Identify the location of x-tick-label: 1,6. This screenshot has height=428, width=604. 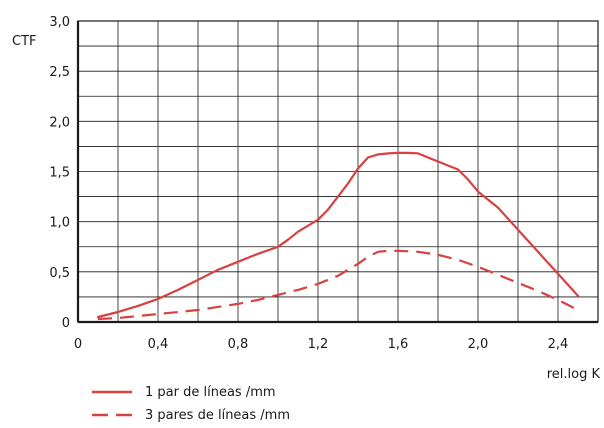
(398, 344).